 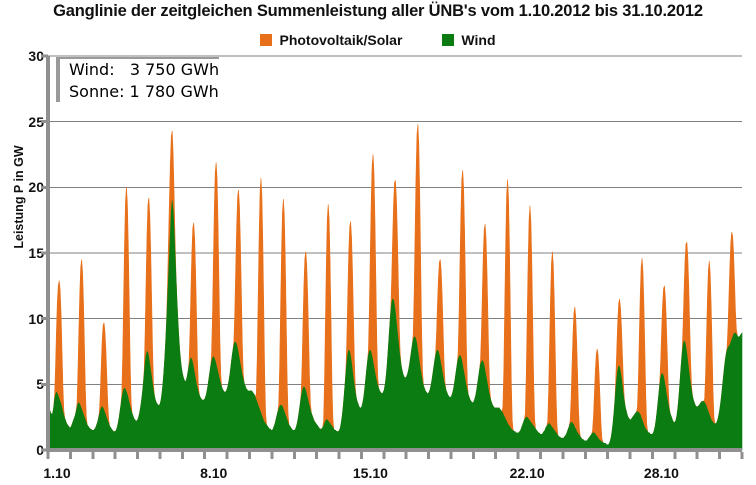 I want to click on legend-item-wind: Wind, so click(x=469, y=40).